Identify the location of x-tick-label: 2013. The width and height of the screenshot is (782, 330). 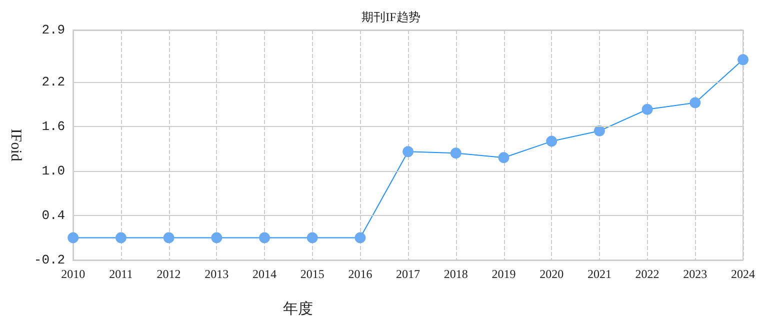
(216, 274).